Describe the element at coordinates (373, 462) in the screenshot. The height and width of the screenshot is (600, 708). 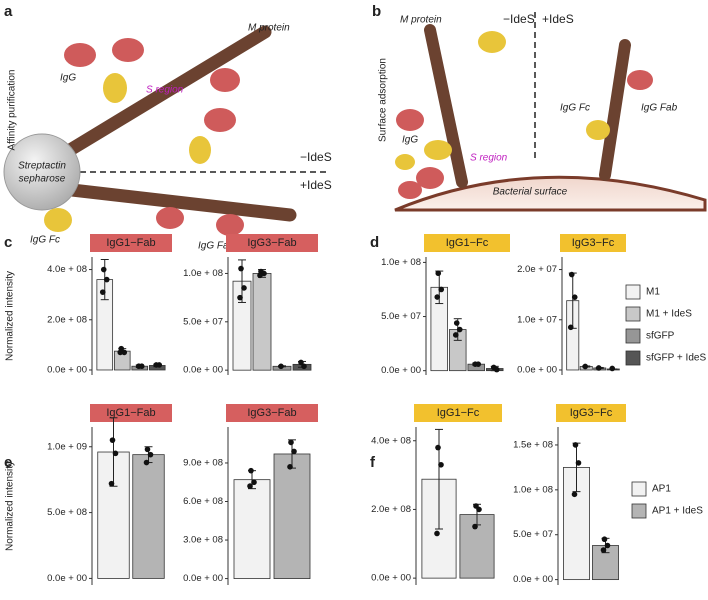
I see `panel-letter: f` at that location.